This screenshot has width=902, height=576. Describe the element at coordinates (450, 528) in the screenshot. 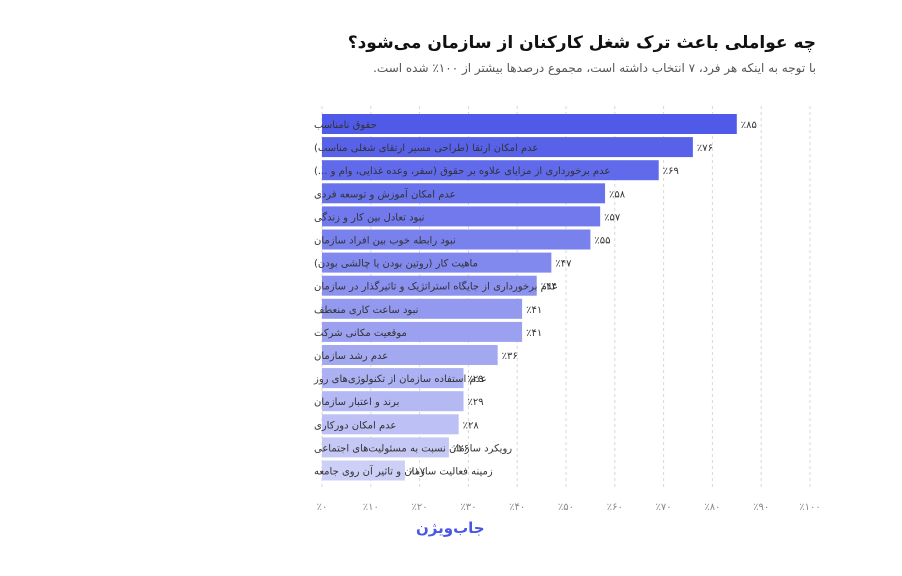

I see `brand-logo: جاب‌ویژن` at that location.